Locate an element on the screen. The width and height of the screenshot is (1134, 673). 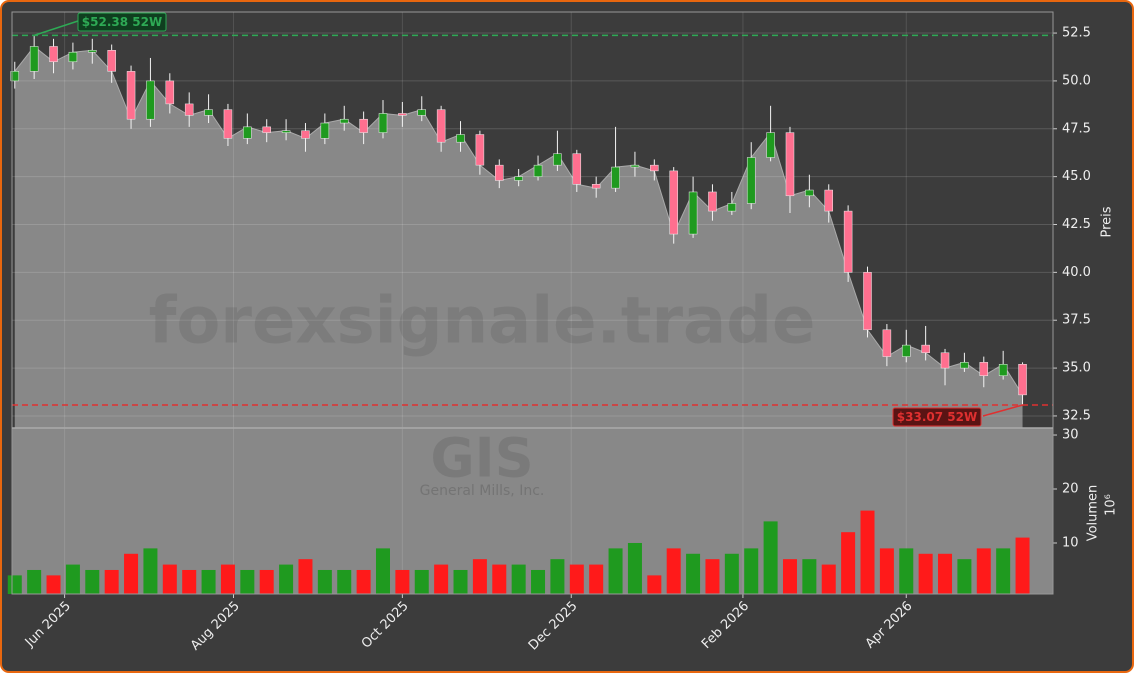
y-tick-label: 35.0 is located at coordinates (1076, 368).